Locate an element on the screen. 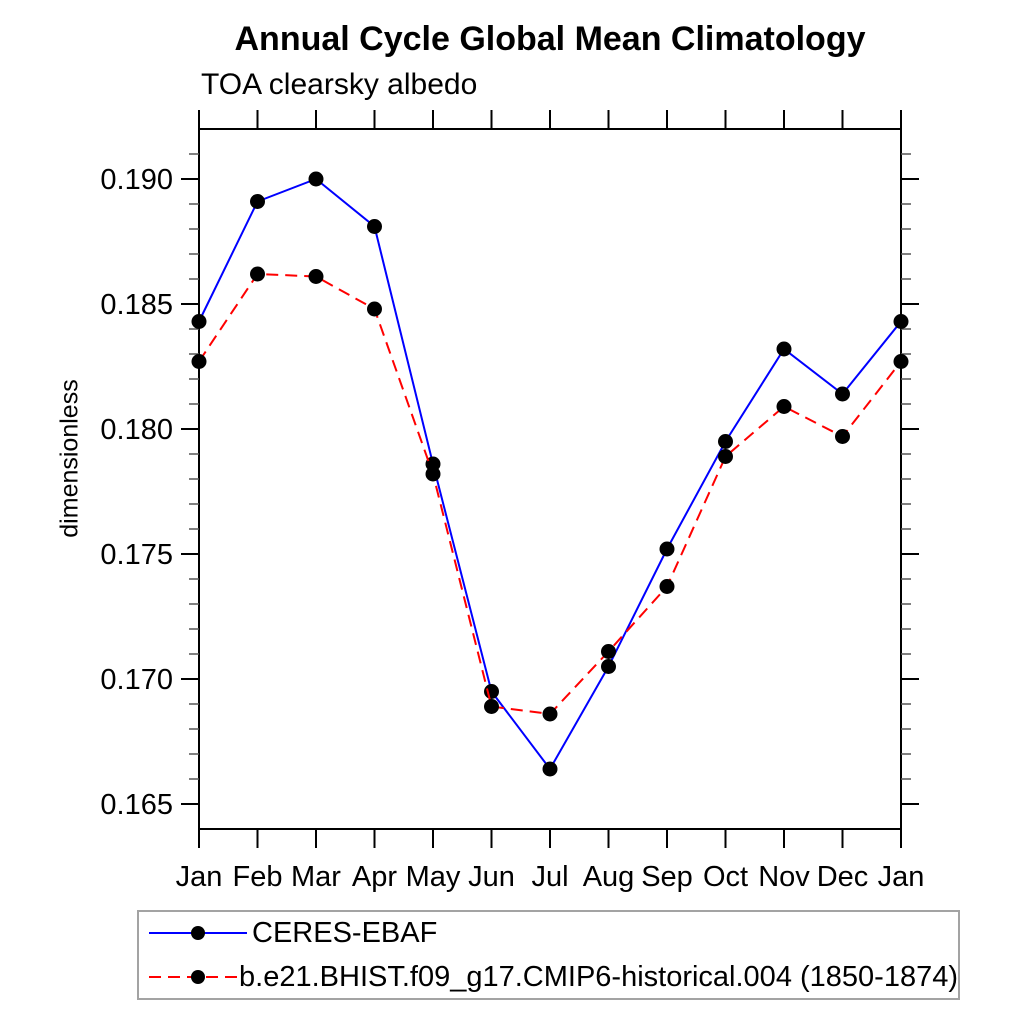 The image size is (1024, 1024). y-axis-tick-labels: 0.165 0.170 0.175 0.180 0.185 0.190 is located at coordinates (136, 492).